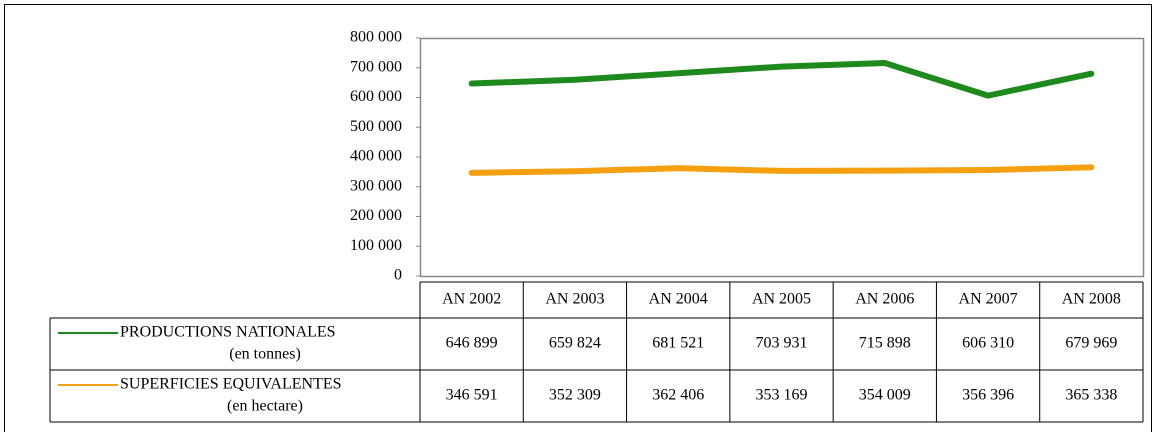 This screenshot has height=432, width=1157. What do you see at coordinates (376, 215) in the screenshot?
I see `y-tick-label: 200 000` at bounding box center [376, 215].